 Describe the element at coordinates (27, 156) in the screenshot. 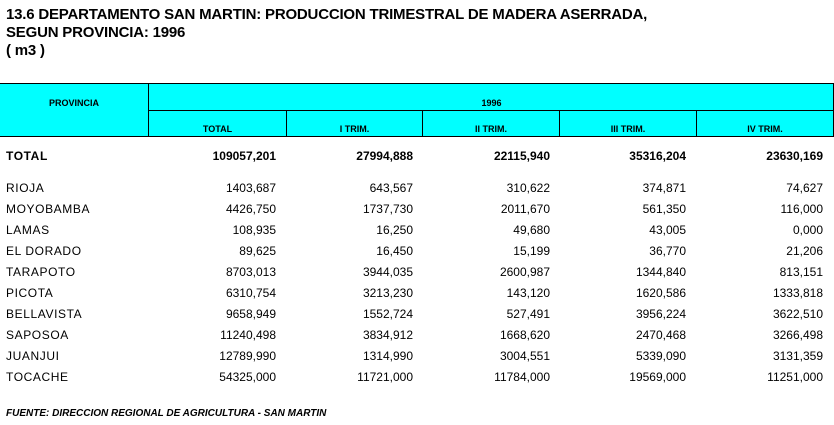

I see `row-name: TOTAL` at that location.